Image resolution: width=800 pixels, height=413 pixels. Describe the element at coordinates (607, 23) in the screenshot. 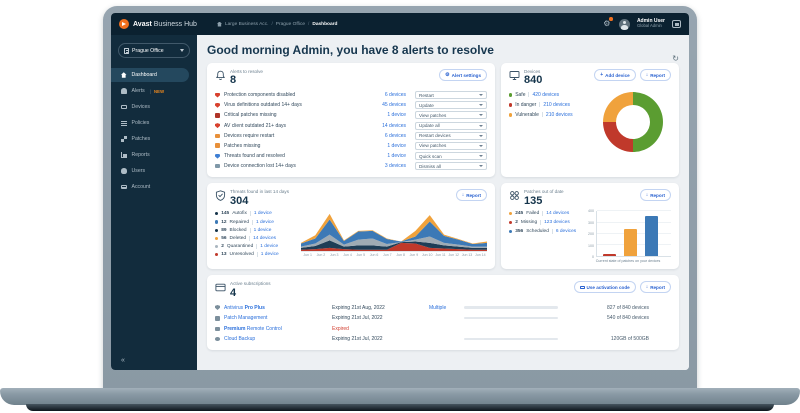

I see `gear-icon: ⚙` at that location.